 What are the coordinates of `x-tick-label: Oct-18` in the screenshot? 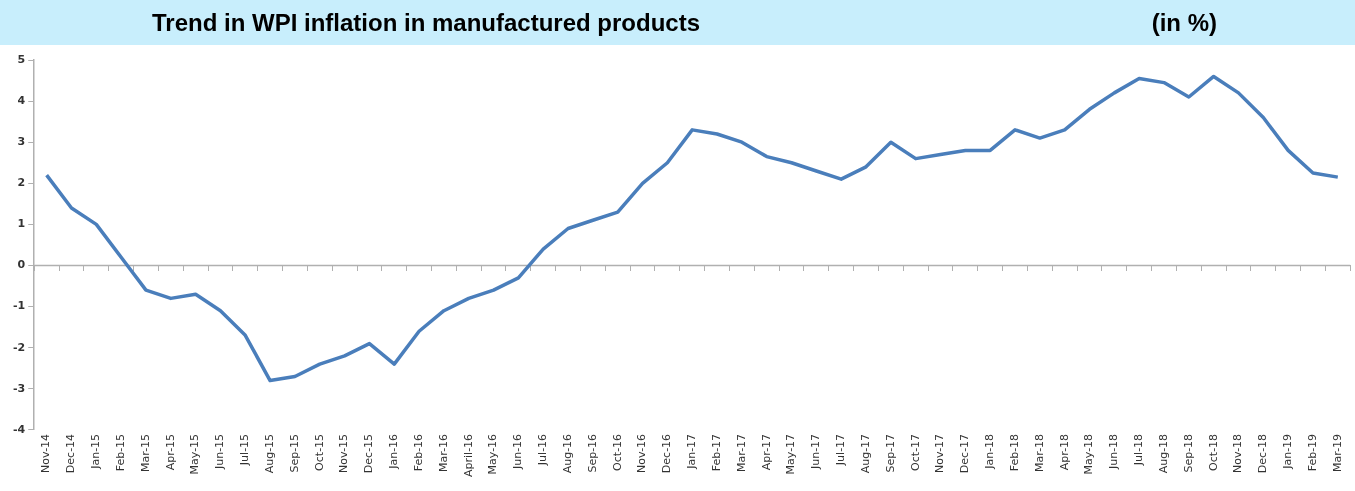 It's located at (1213, 452).